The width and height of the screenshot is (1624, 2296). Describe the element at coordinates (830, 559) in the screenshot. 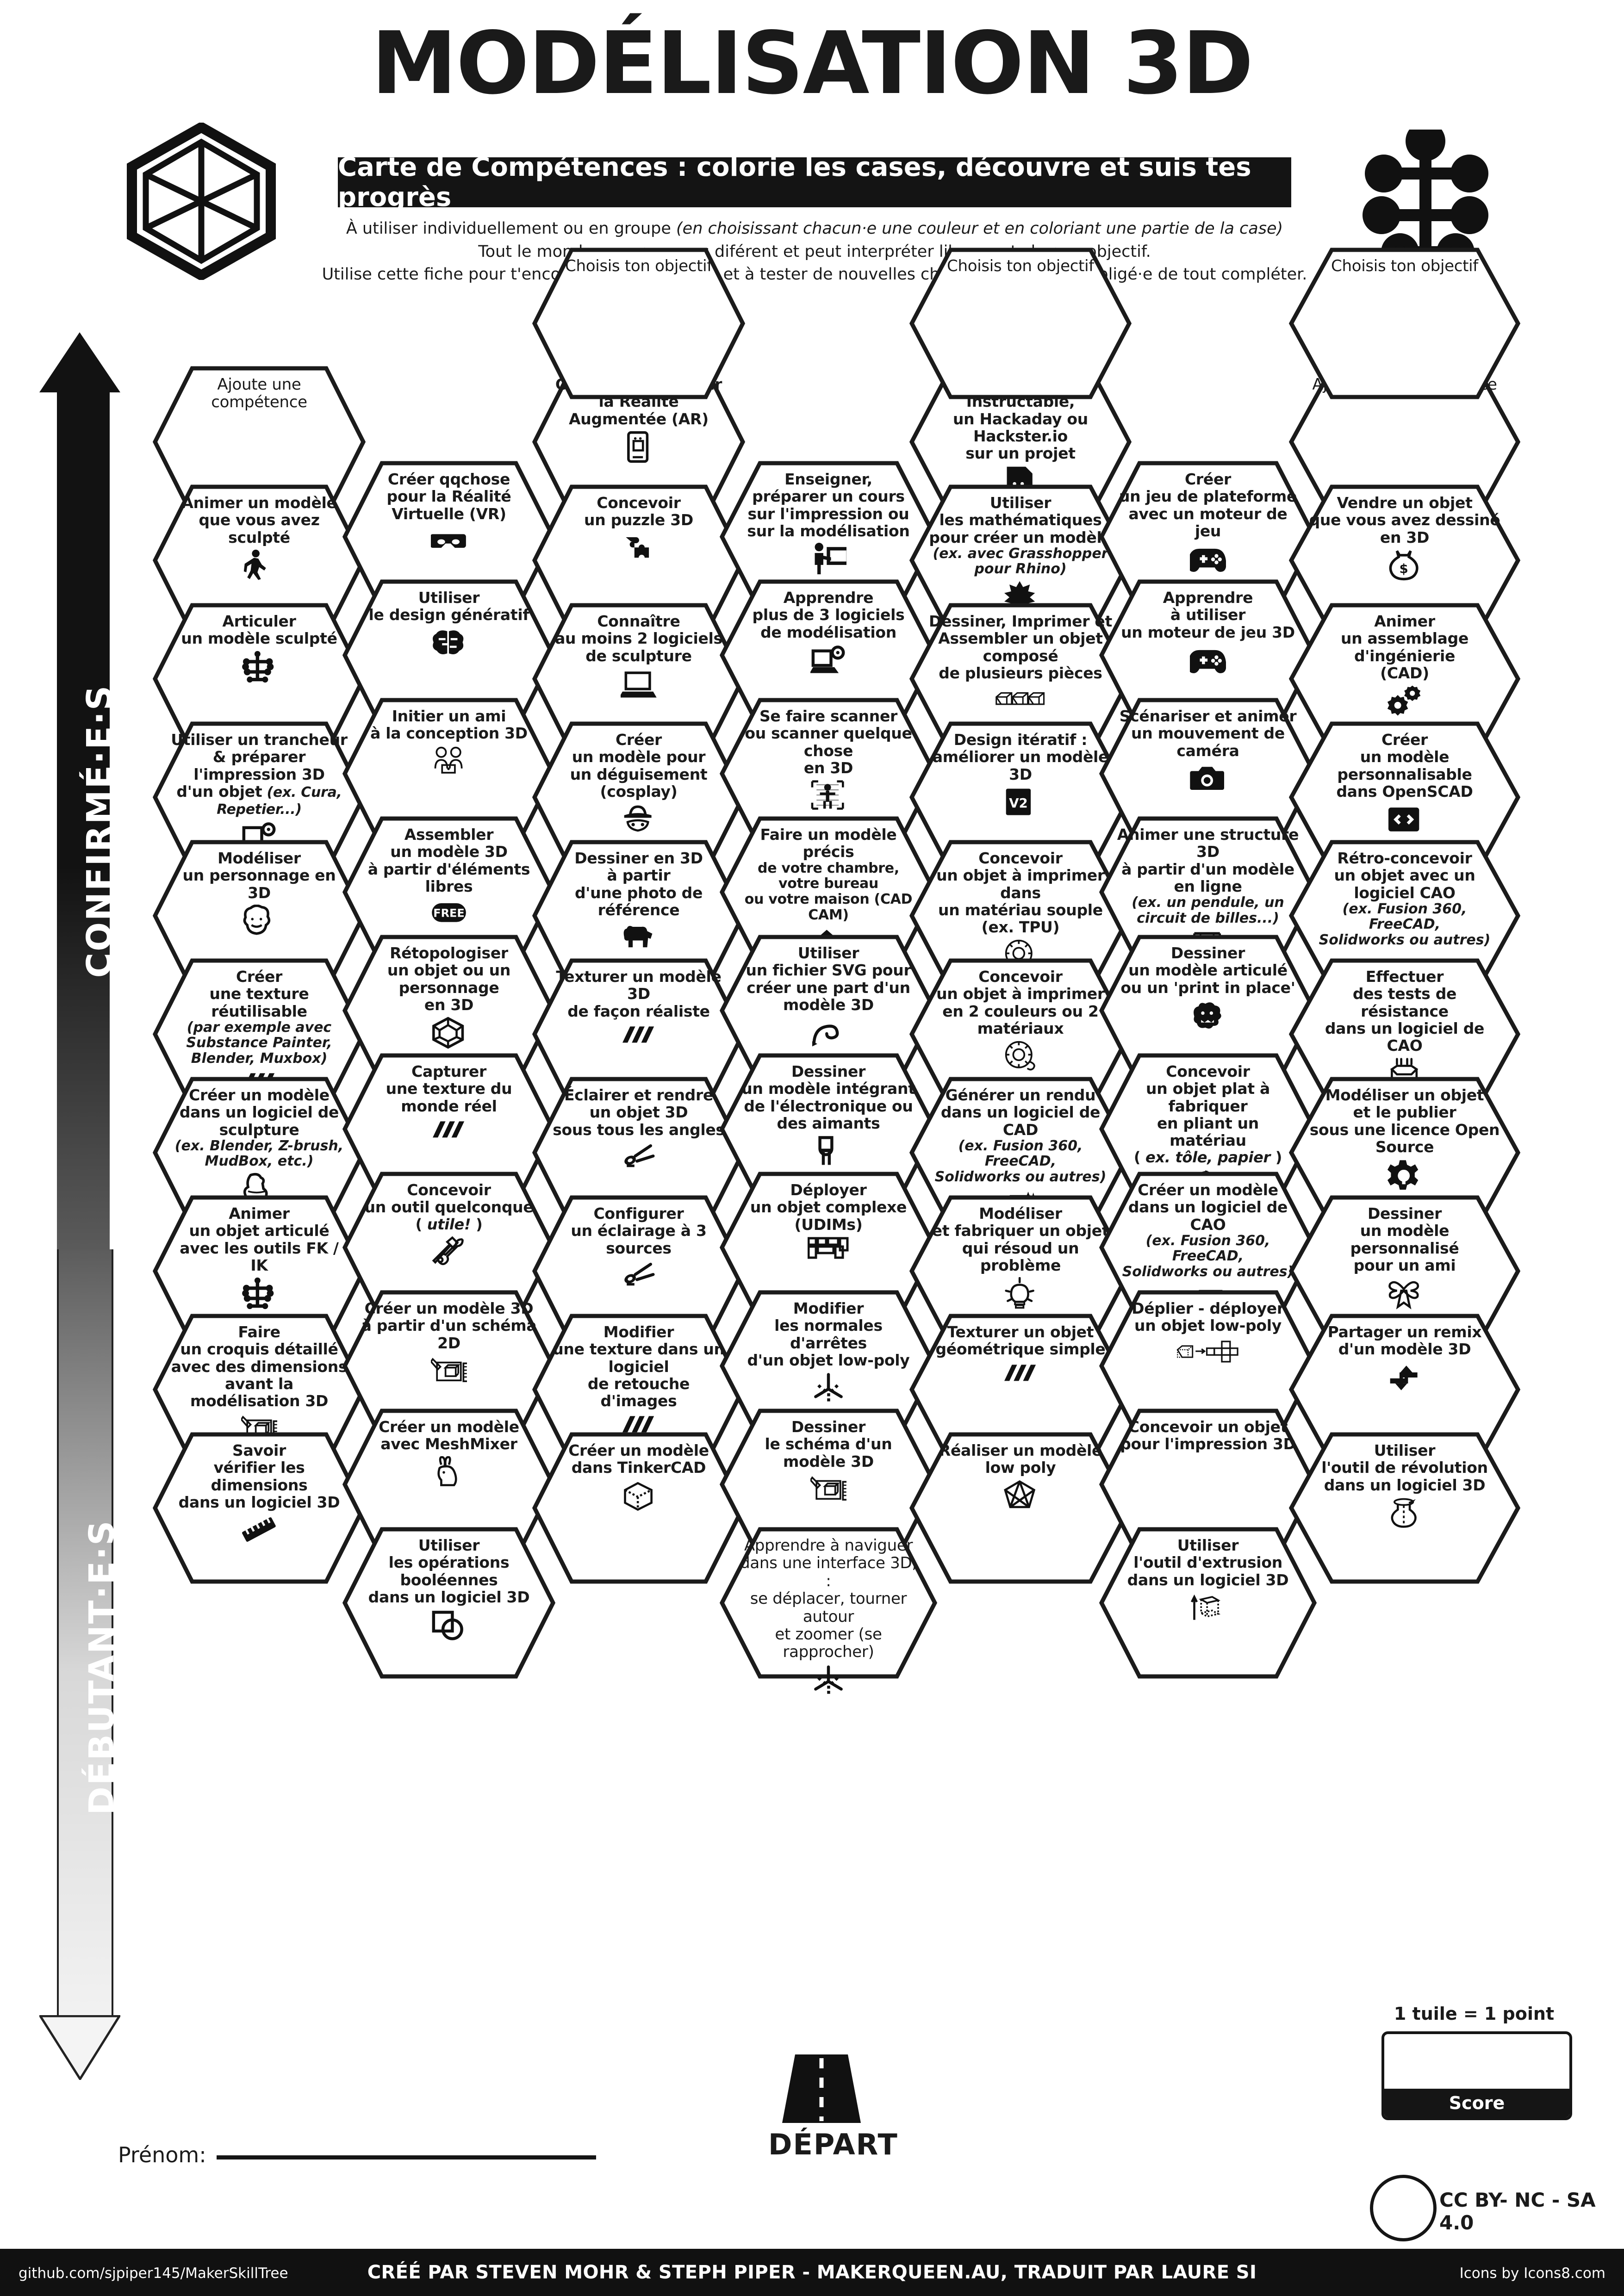

I see `teacher-board-icon` at that location.